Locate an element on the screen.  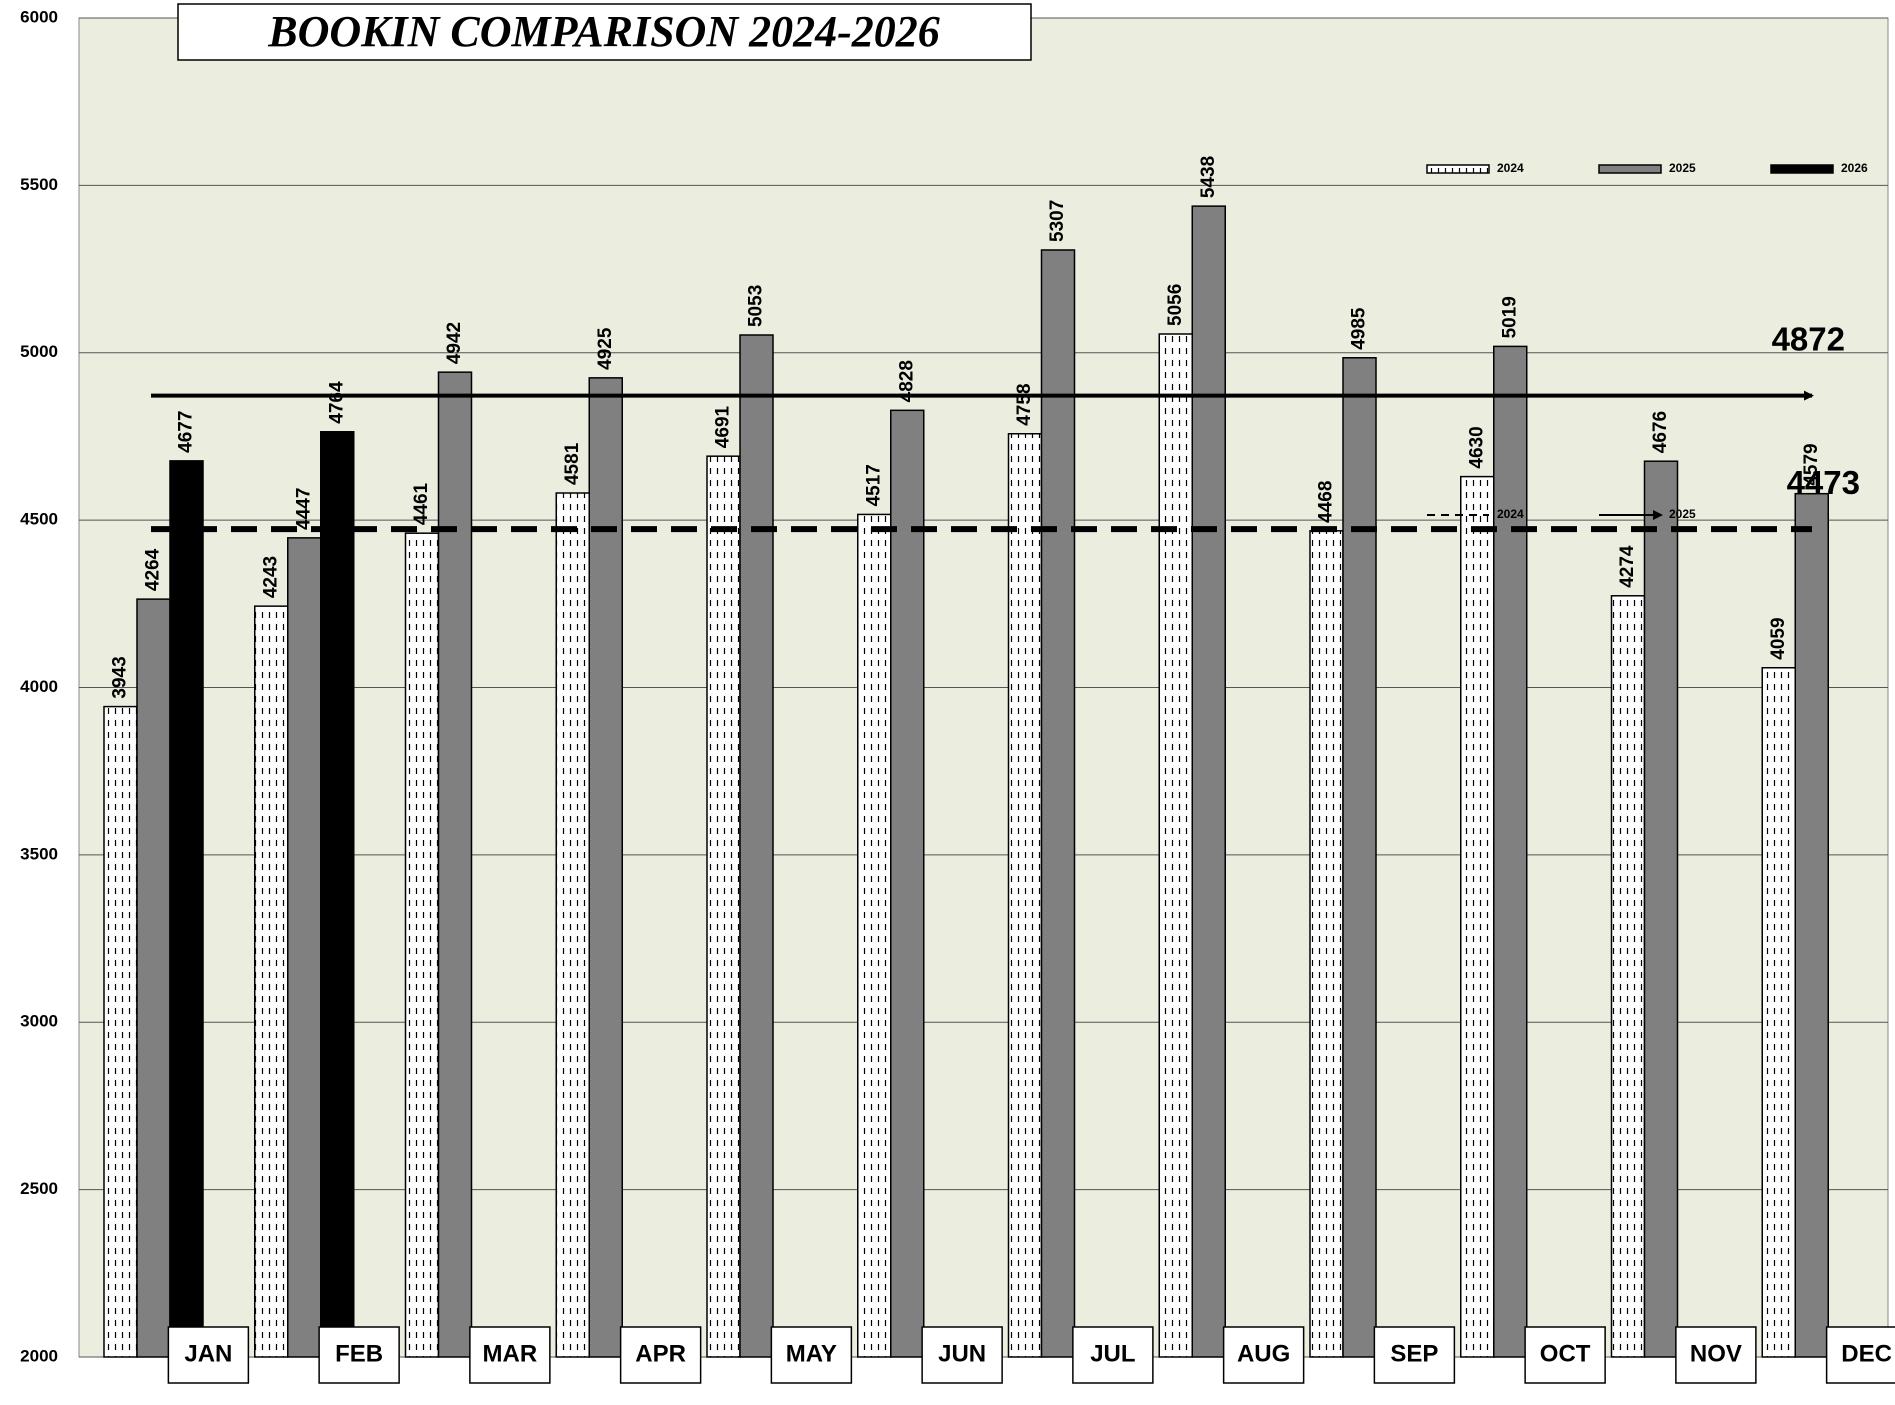
value-label: 4243 is located at coordinates (270, 577).